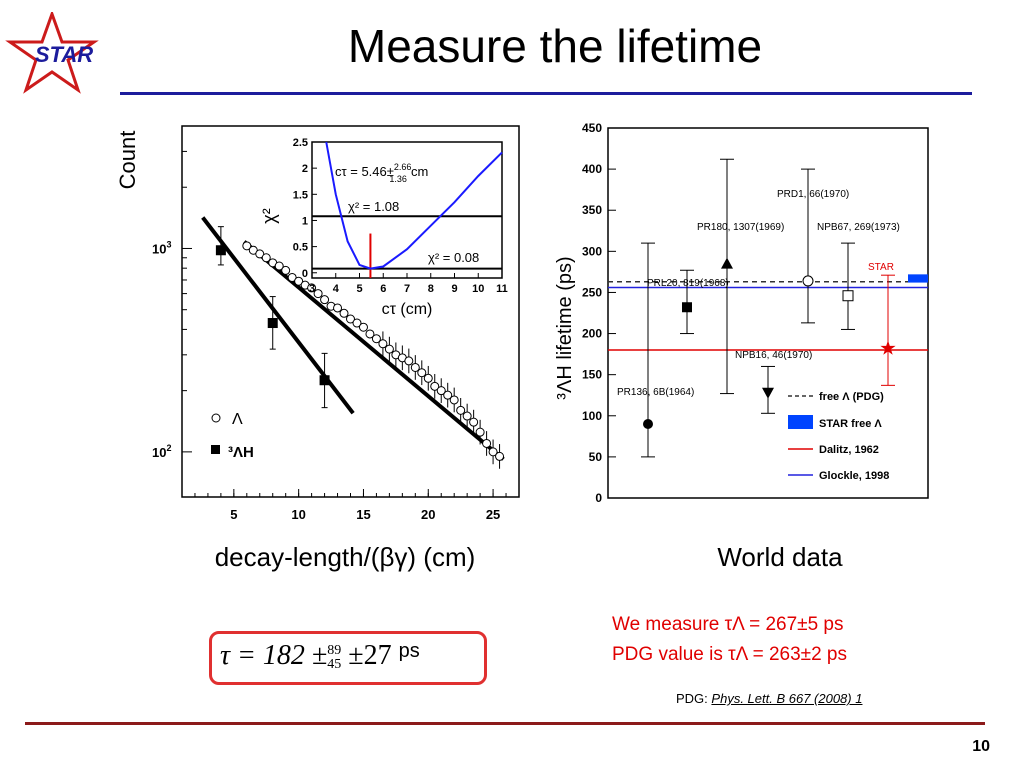 Image resolution: width=1024 pixels, height=768 pixels. Describe the element at coordinates (728, 624) in the screenshot. I see `measured-lifetime: We measure τΛ = 267±5 ps` at that location.